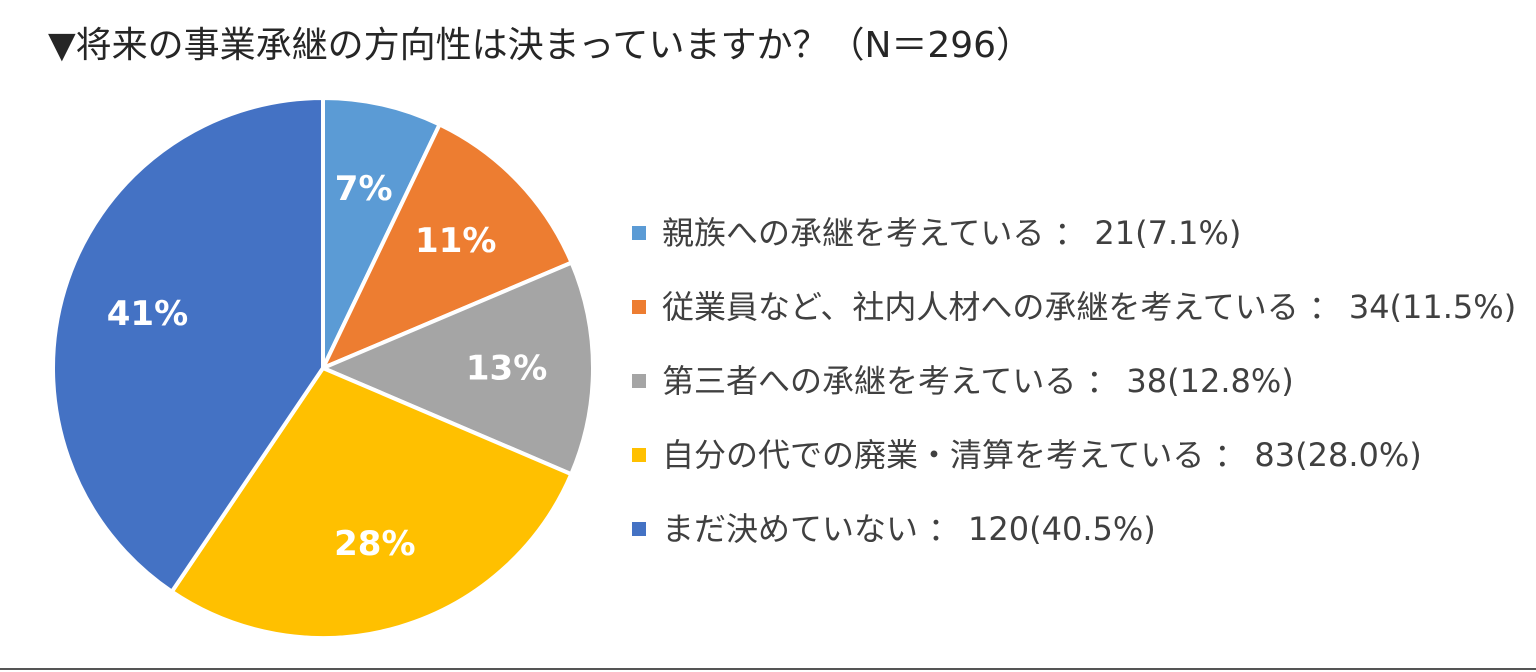  I want to click on legend-count: 83, so click(1275, 455).